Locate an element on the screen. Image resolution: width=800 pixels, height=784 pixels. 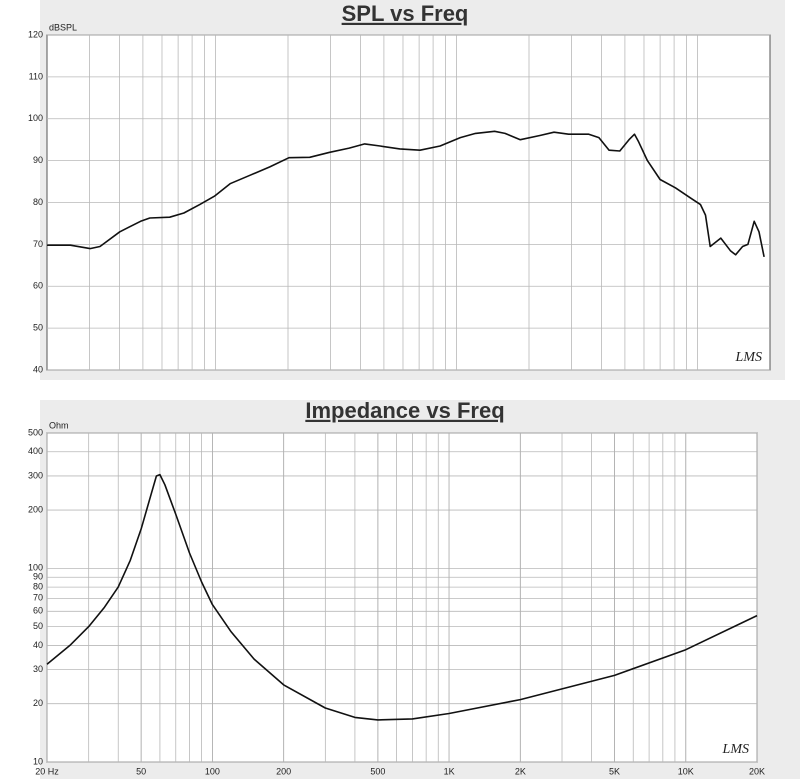
x-tick-label: 100 is located at coordinates (212, 771).